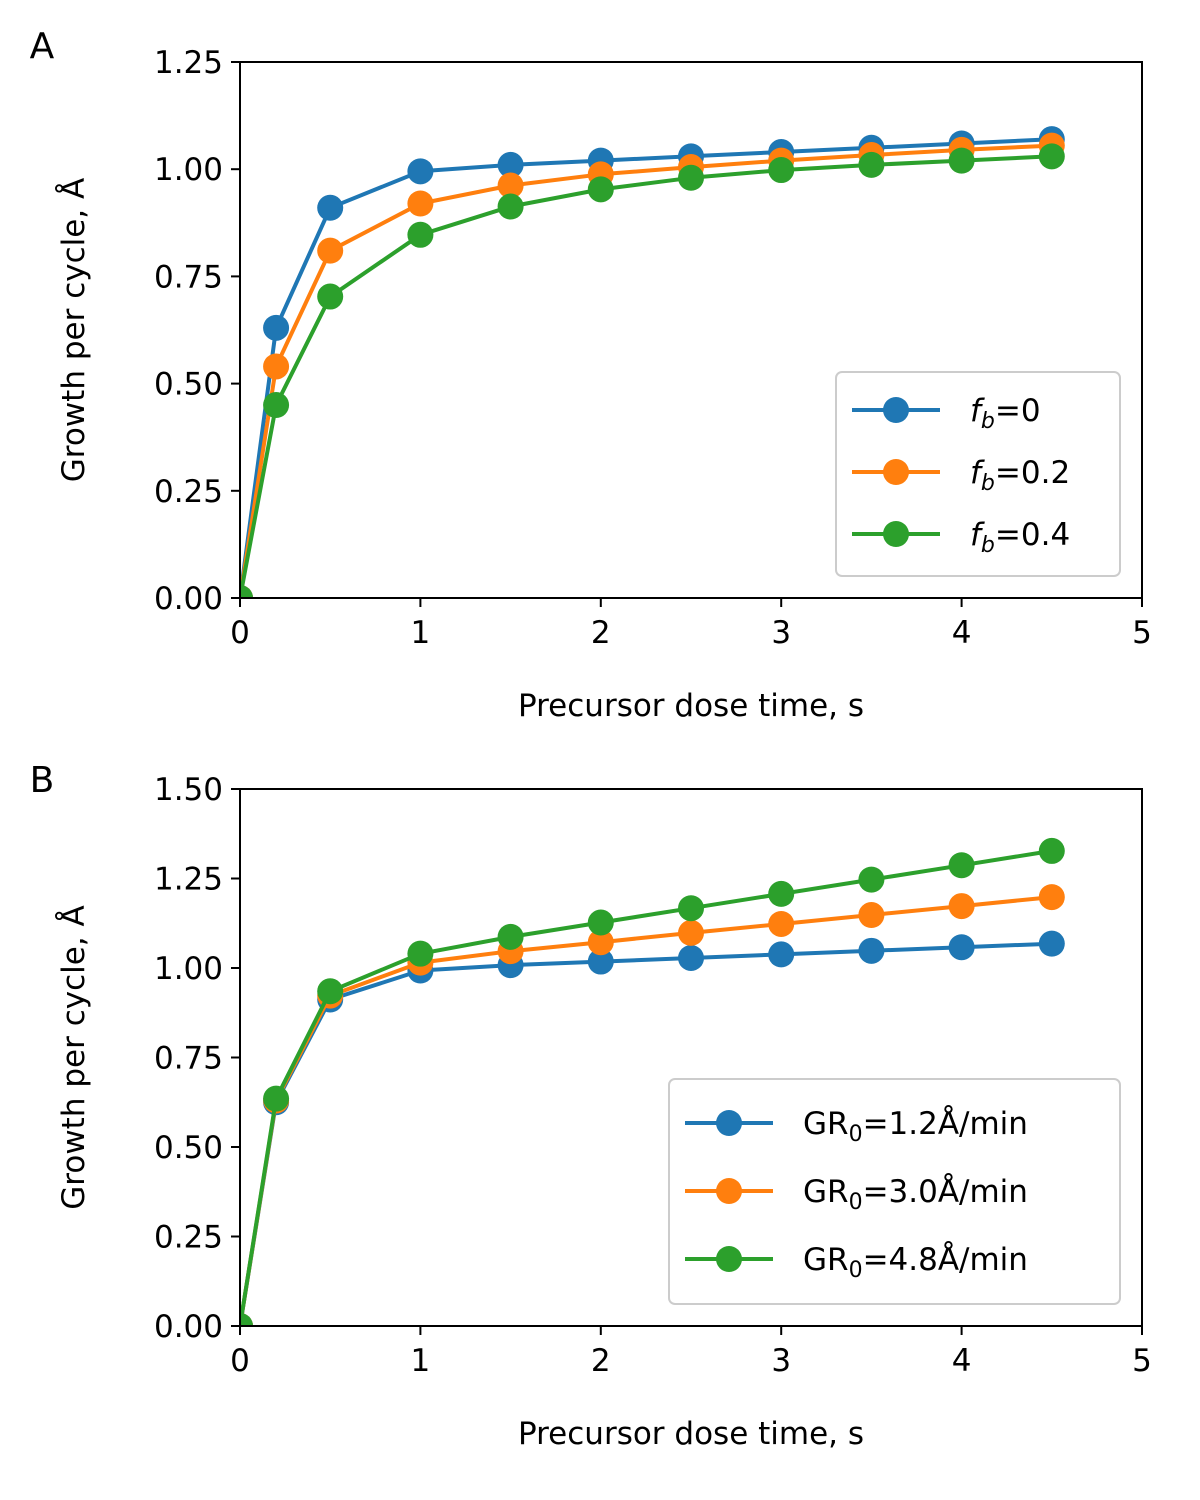 Image resolution: width=1200 pixels, height=1500 pixels. I want to click on legend-label: fb=0.2, so click(1020, 475).